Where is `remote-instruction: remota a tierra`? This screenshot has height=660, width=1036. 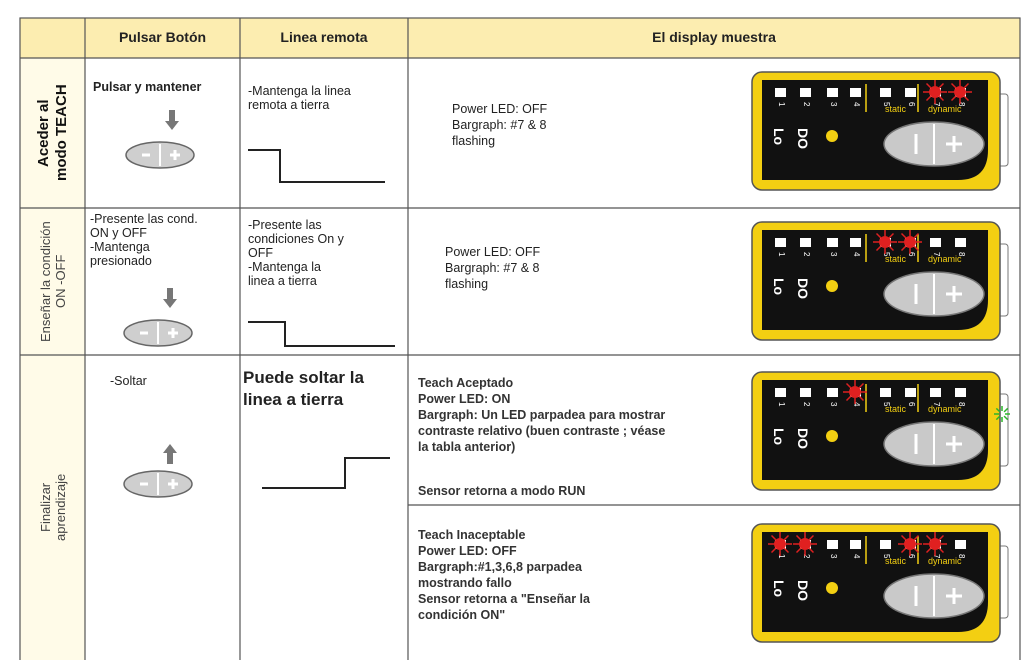
remote-instruction: remota a tierra is located at coordinates (289, 105).